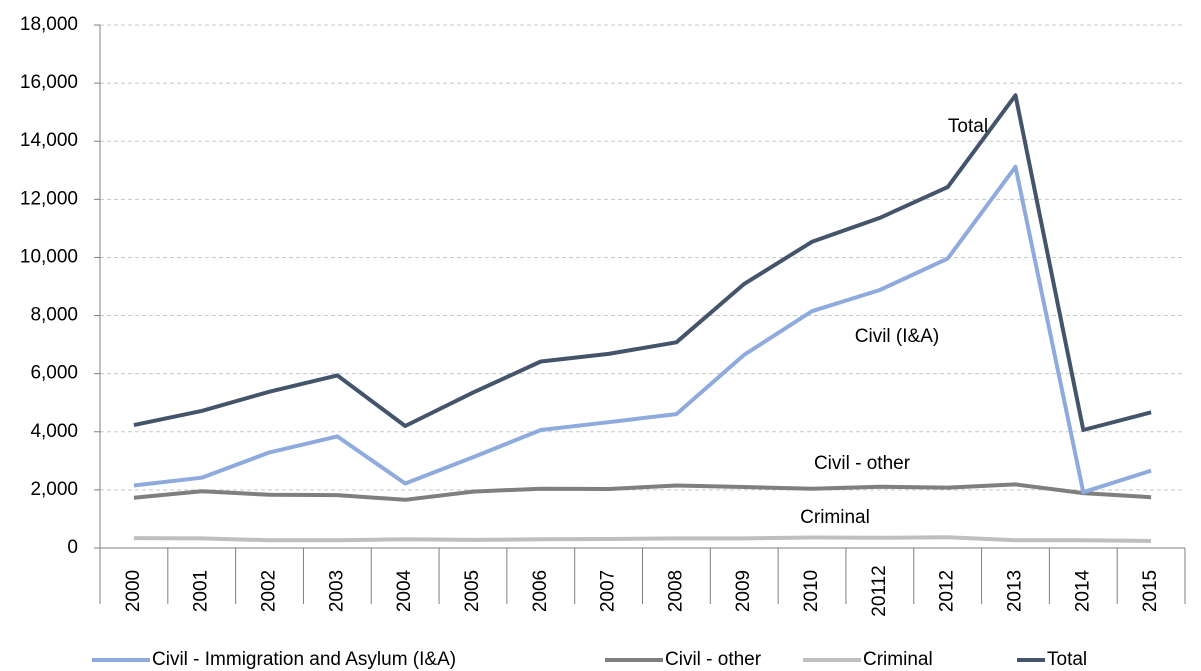 This screenshot has height=671, width=1201. Describe the element at coordinates (201, 591) in the screenshot. I see `x-tick-label: 2001` at that location.